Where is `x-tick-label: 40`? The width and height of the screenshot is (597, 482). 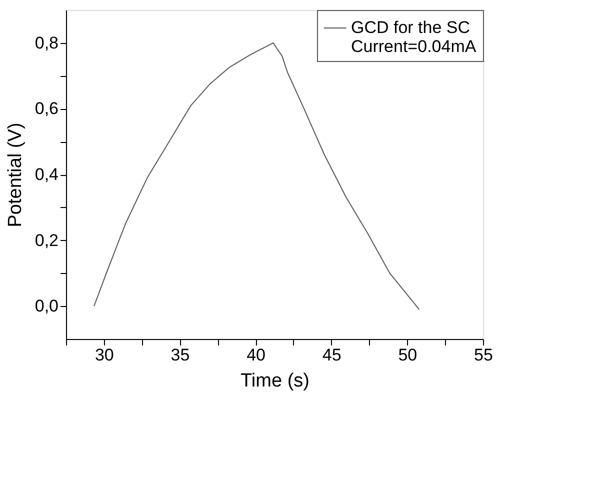 x-tick-label: 40 is located at coordinates (256, 355).